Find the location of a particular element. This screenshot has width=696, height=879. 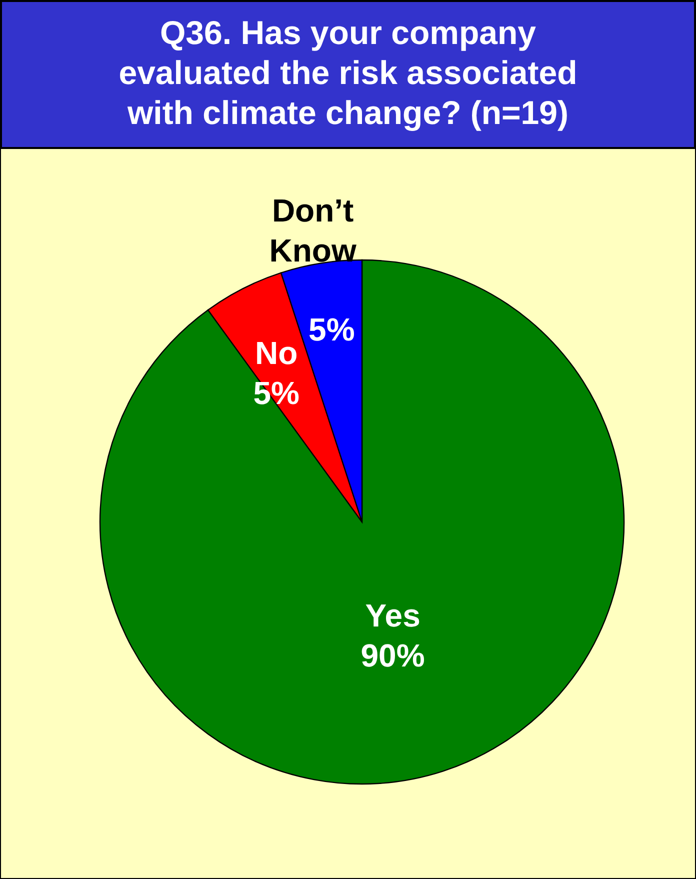

slice-label: No is located at coordinates (276, 352).